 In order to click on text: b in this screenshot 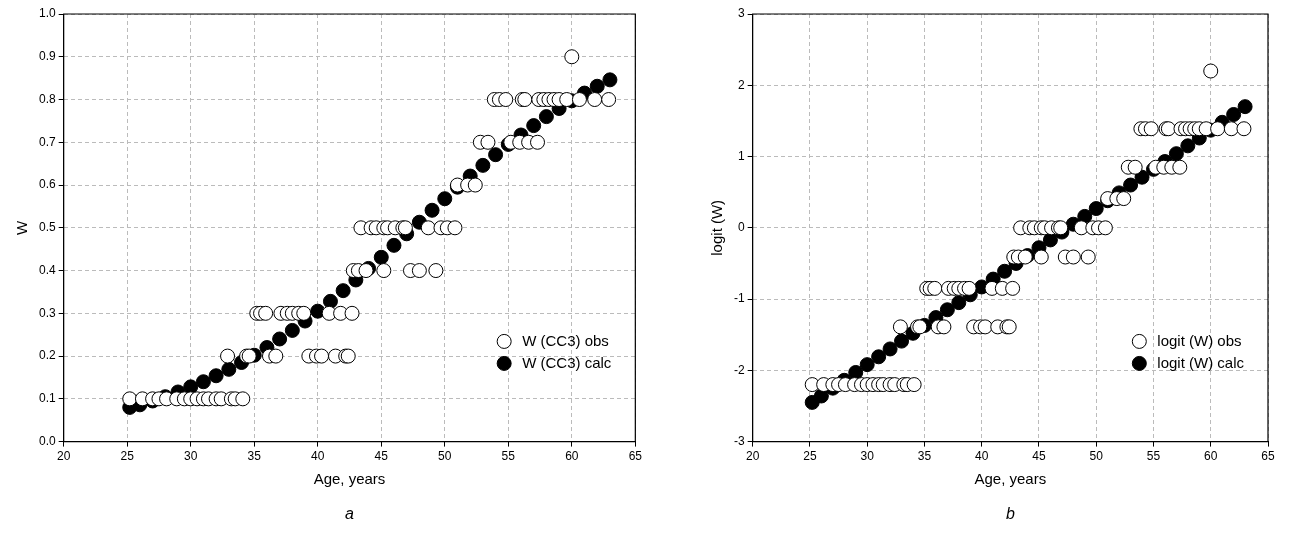, I will do `click(1010, 514)`.